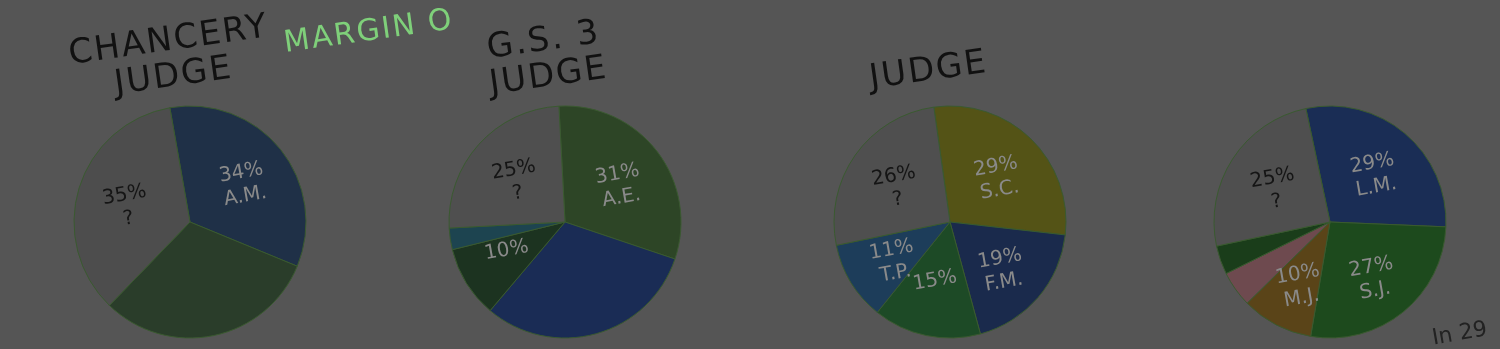 This screenshot has height=349, width=1500. I want to click on data-label: 10%, so click(506, 248).